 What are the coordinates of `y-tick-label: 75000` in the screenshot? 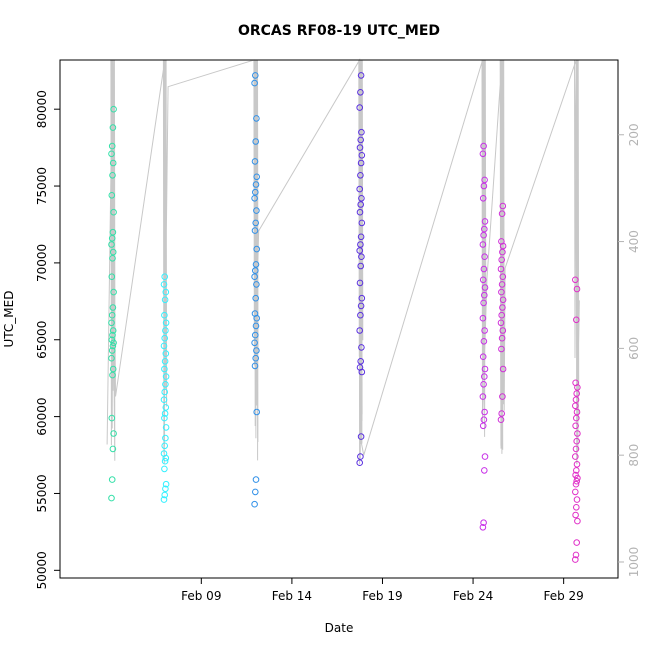 It's located at (42, 186).